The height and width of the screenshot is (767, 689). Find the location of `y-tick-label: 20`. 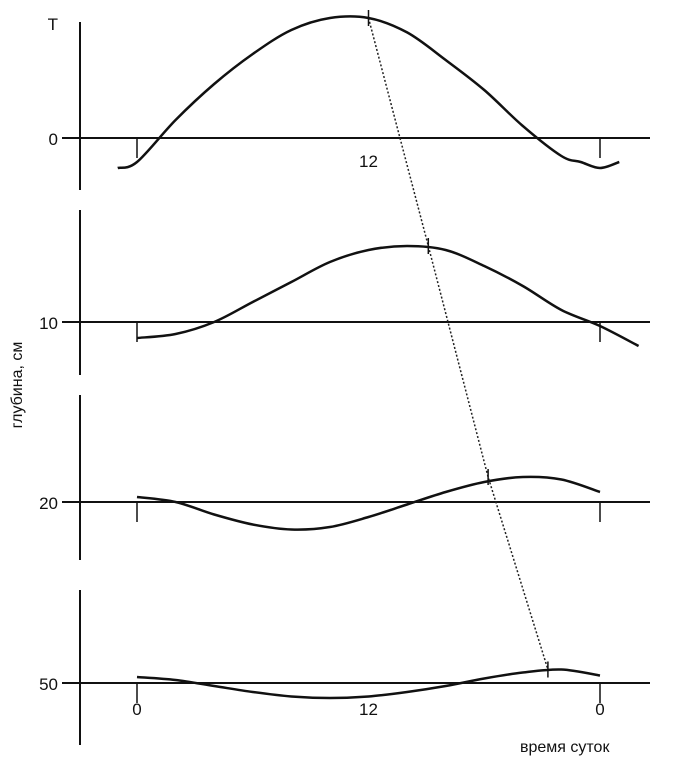

y-tick-label: 20 is located at coordinates (48, 503).